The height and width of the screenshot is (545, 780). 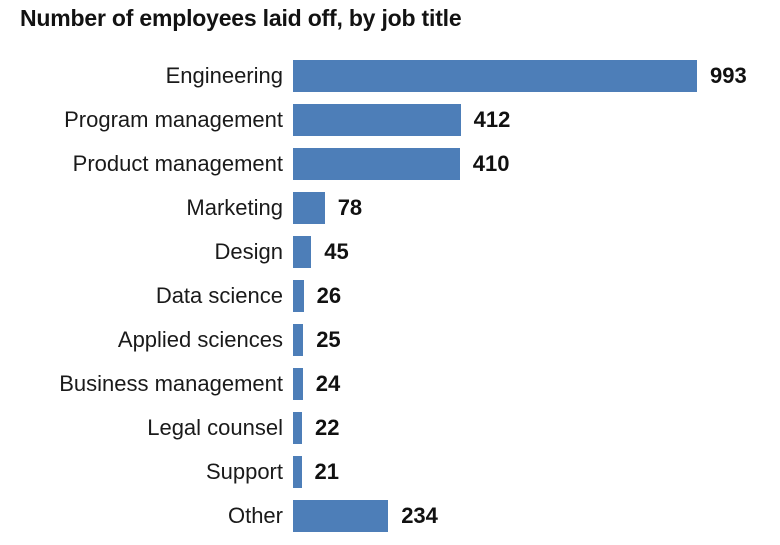 What do you see at coordinates (234, 207) in the screenshot?
I see `category-label: Marketing` at bounding box center [234, 207].